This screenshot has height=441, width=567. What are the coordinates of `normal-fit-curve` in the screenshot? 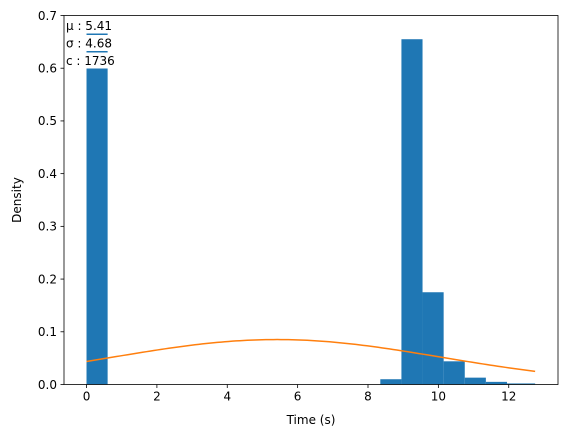 It's located at (311, 355).